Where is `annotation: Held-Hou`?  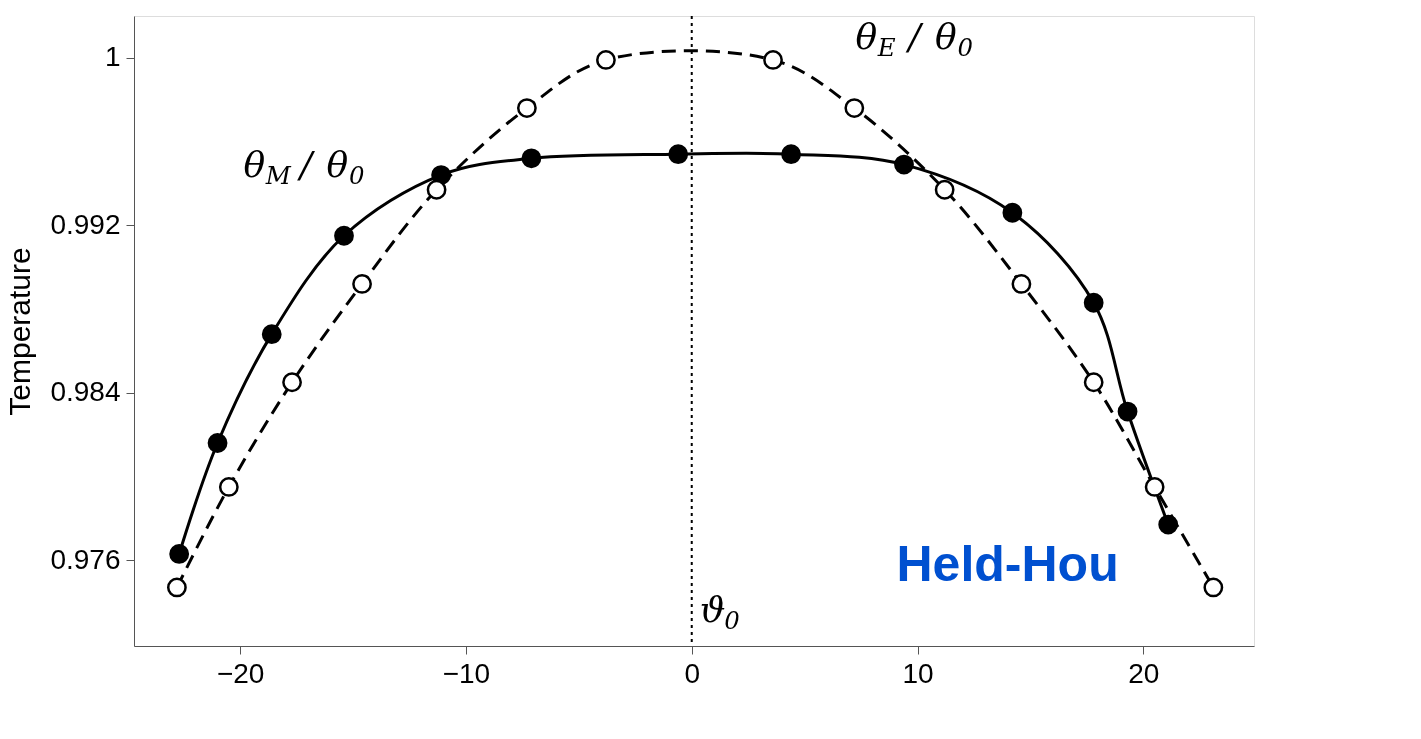 annotation: Held-Hou is located at coordinates (1007, 564).